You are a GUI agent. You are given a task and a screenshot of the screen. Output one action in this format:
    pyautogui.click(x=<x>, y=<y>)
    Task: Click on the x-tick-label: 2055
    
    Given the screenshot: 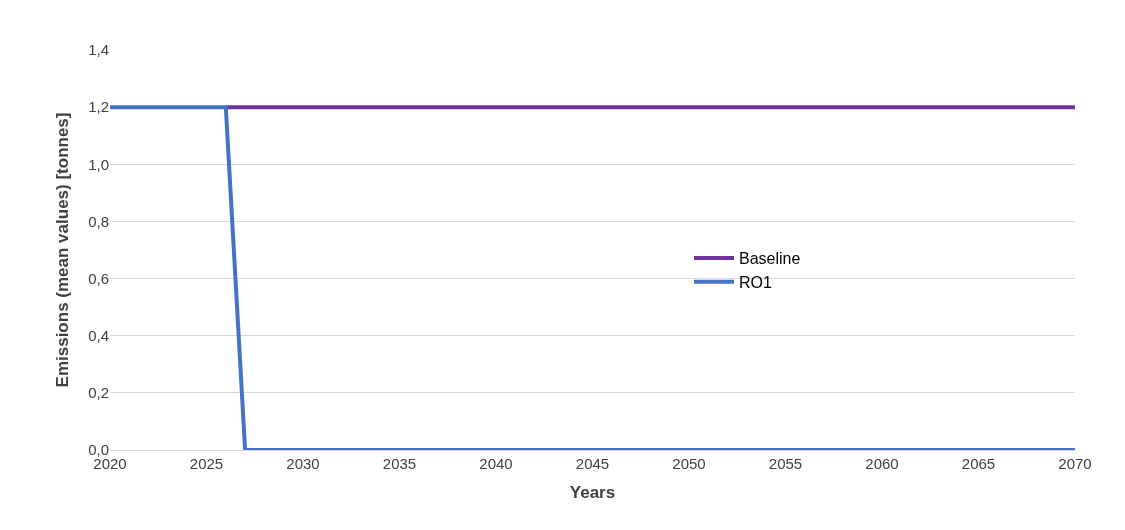 What is the action you would take?
    pyautogui.click(x=785, y=463)
    